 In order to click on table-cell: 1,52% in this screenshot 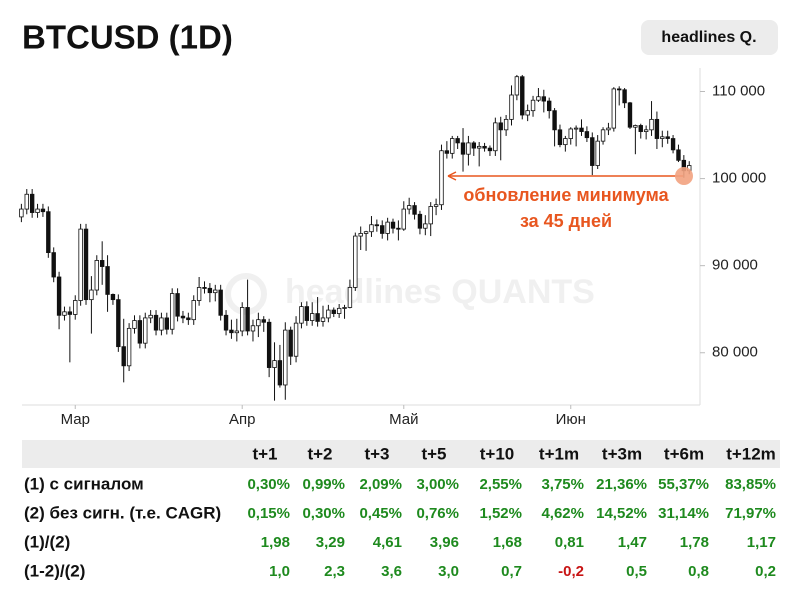, I will do `click(500, 513)`.